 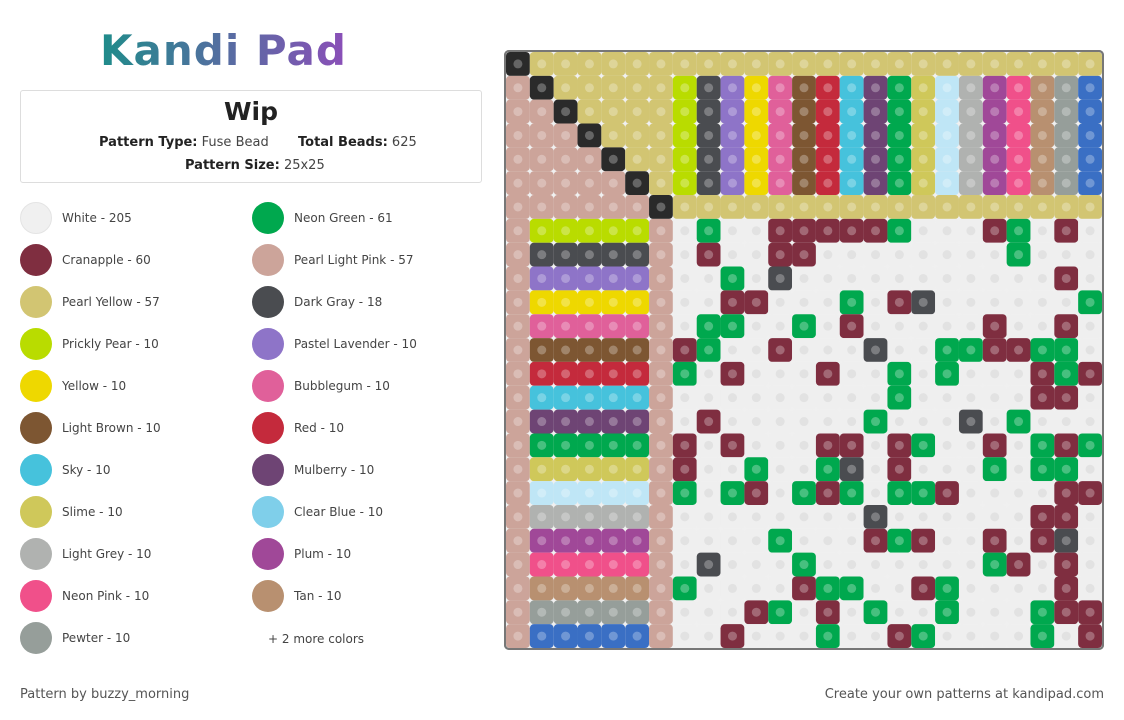 What do you see at coordinates (110, 344) in the screenshot?
I see `legend-label: Prickly Pear - 10` at bounding box center [110, 344].